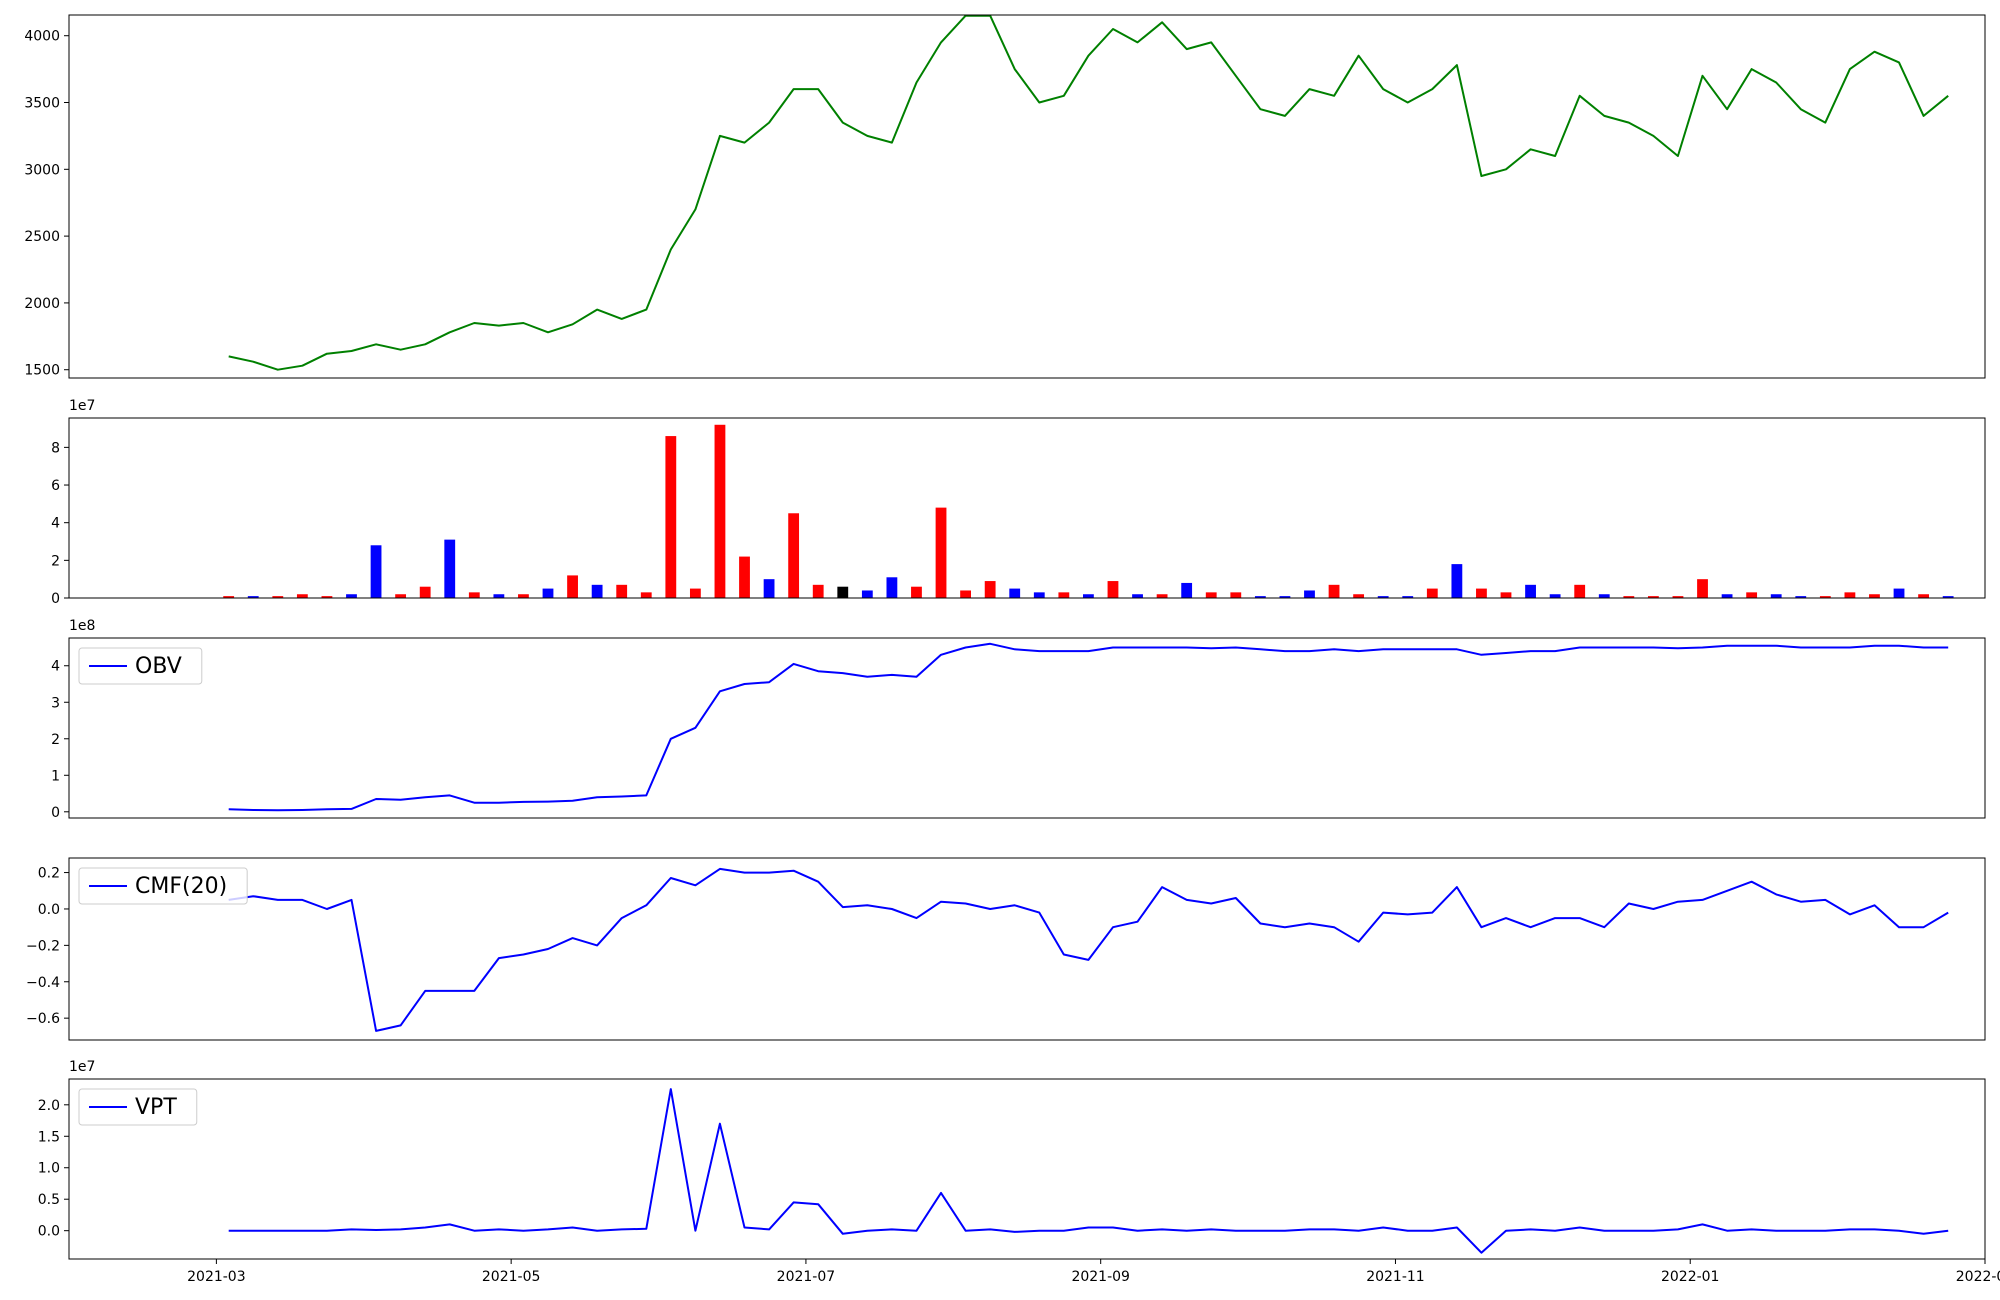 The width and height of the screenshot is (2000, 1300). What do you see at coordinates (156, 1107) in the screenshot?
I see `legend-label: VPT` at bounding box center [156, 1107].